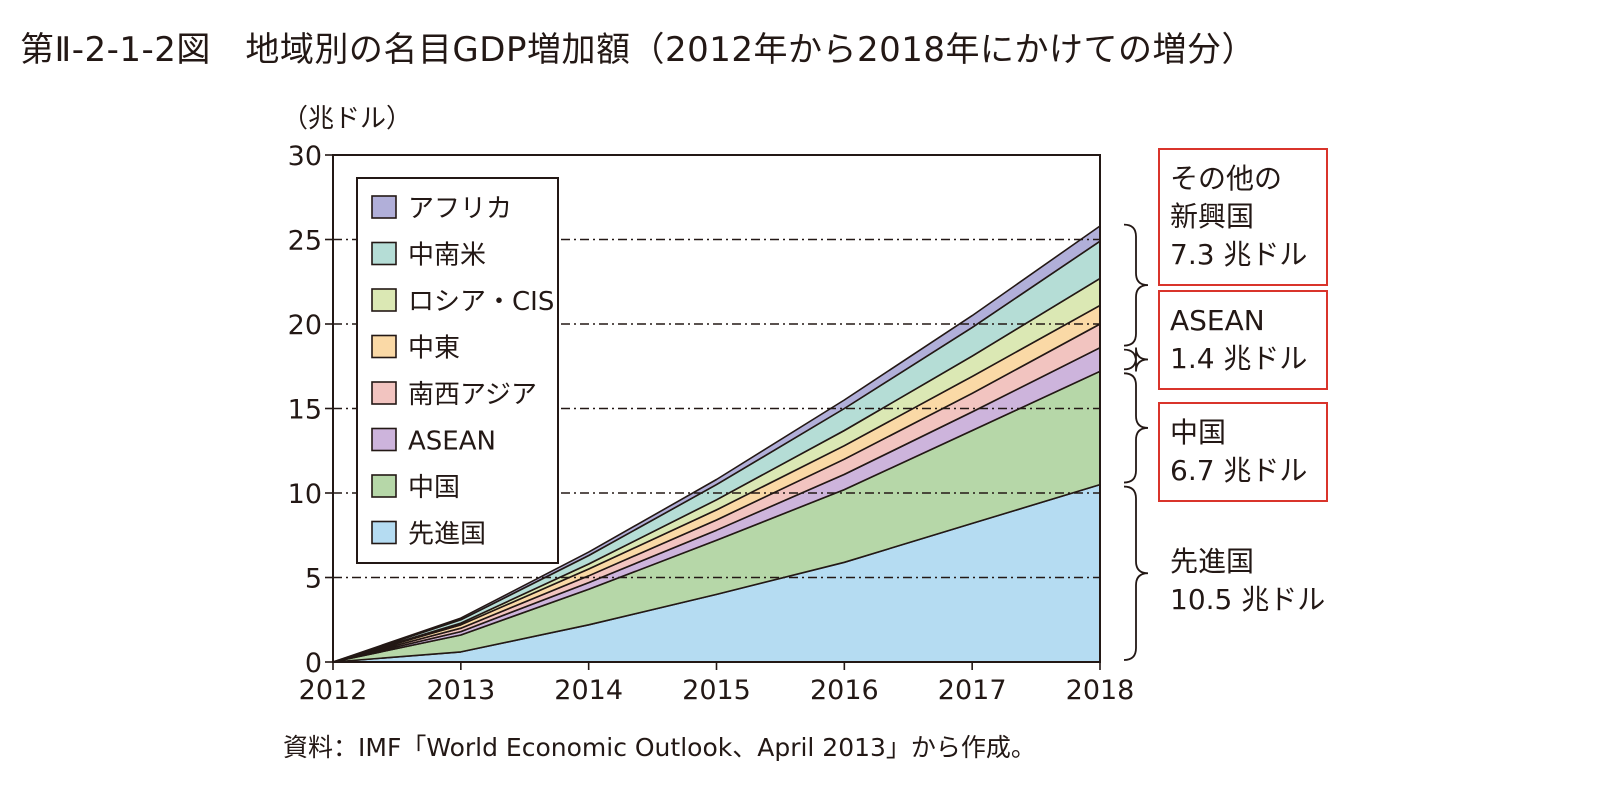 The image size is (1600, 801). What do you see at coordinates (305, 241) in the screenshot?
I see `y-tick-label-25: 25` at bounding box center [305, 241].